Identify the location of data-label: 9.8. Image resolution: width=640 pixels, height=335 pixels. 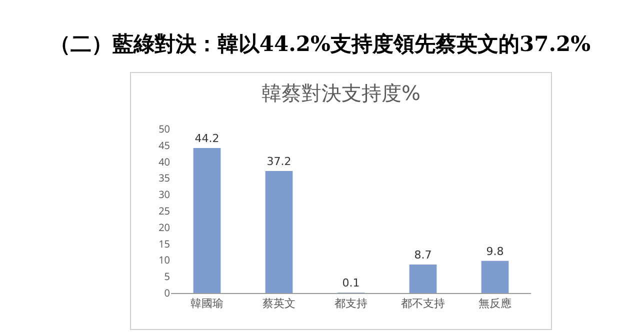
(495, 251).